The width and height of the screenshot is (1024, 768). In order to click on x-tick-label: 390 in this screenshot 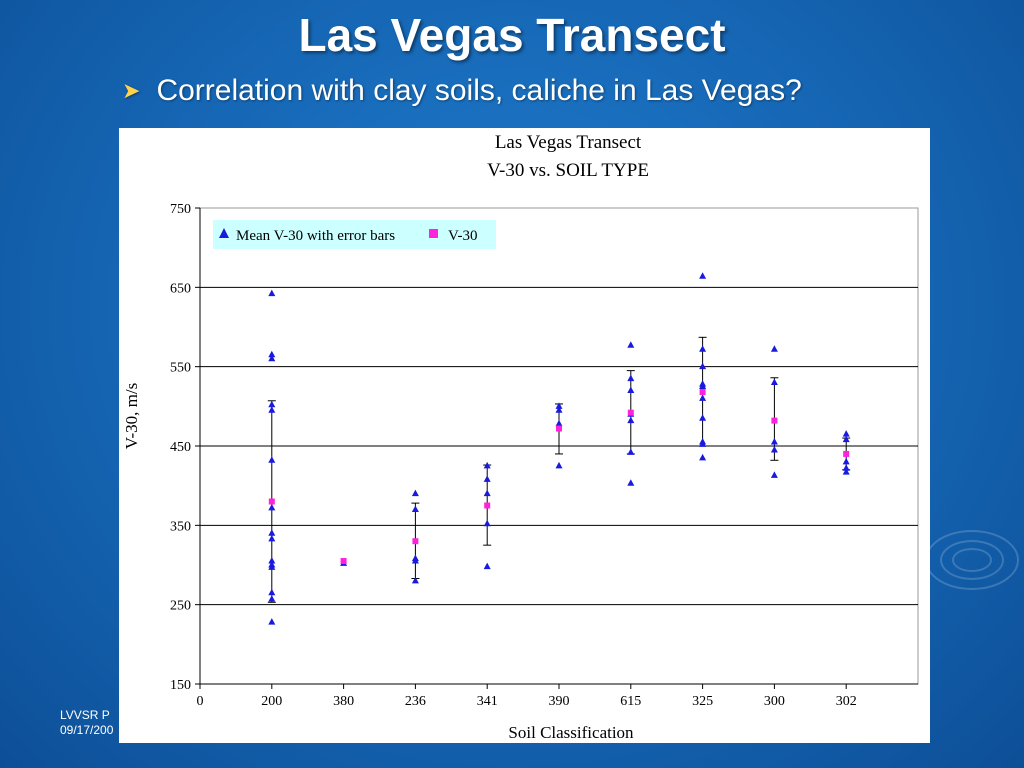, I will do `click(559, 701)`.